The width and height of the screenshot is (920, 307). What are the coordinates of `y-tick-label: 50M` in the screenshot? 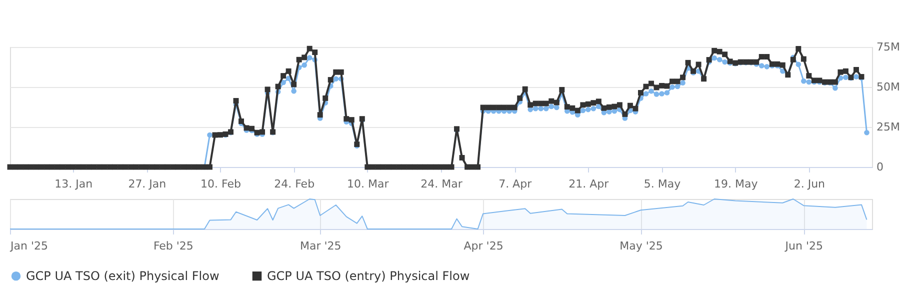 It's located at (888, 87).